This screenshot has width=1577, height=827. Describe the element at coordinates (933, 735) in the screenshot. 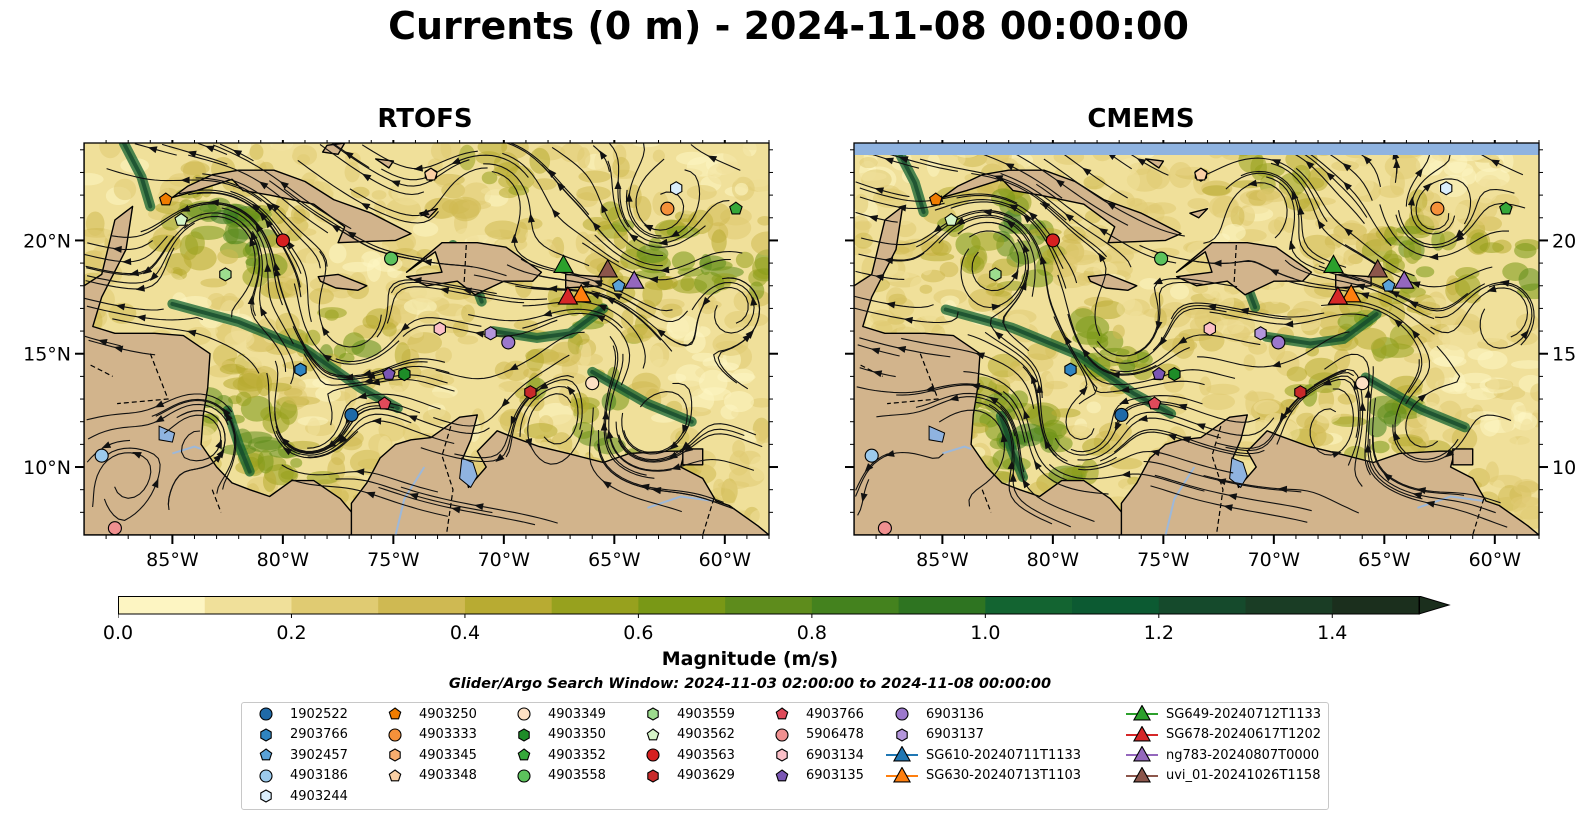

I see `legend-item: 6903137` at that location.